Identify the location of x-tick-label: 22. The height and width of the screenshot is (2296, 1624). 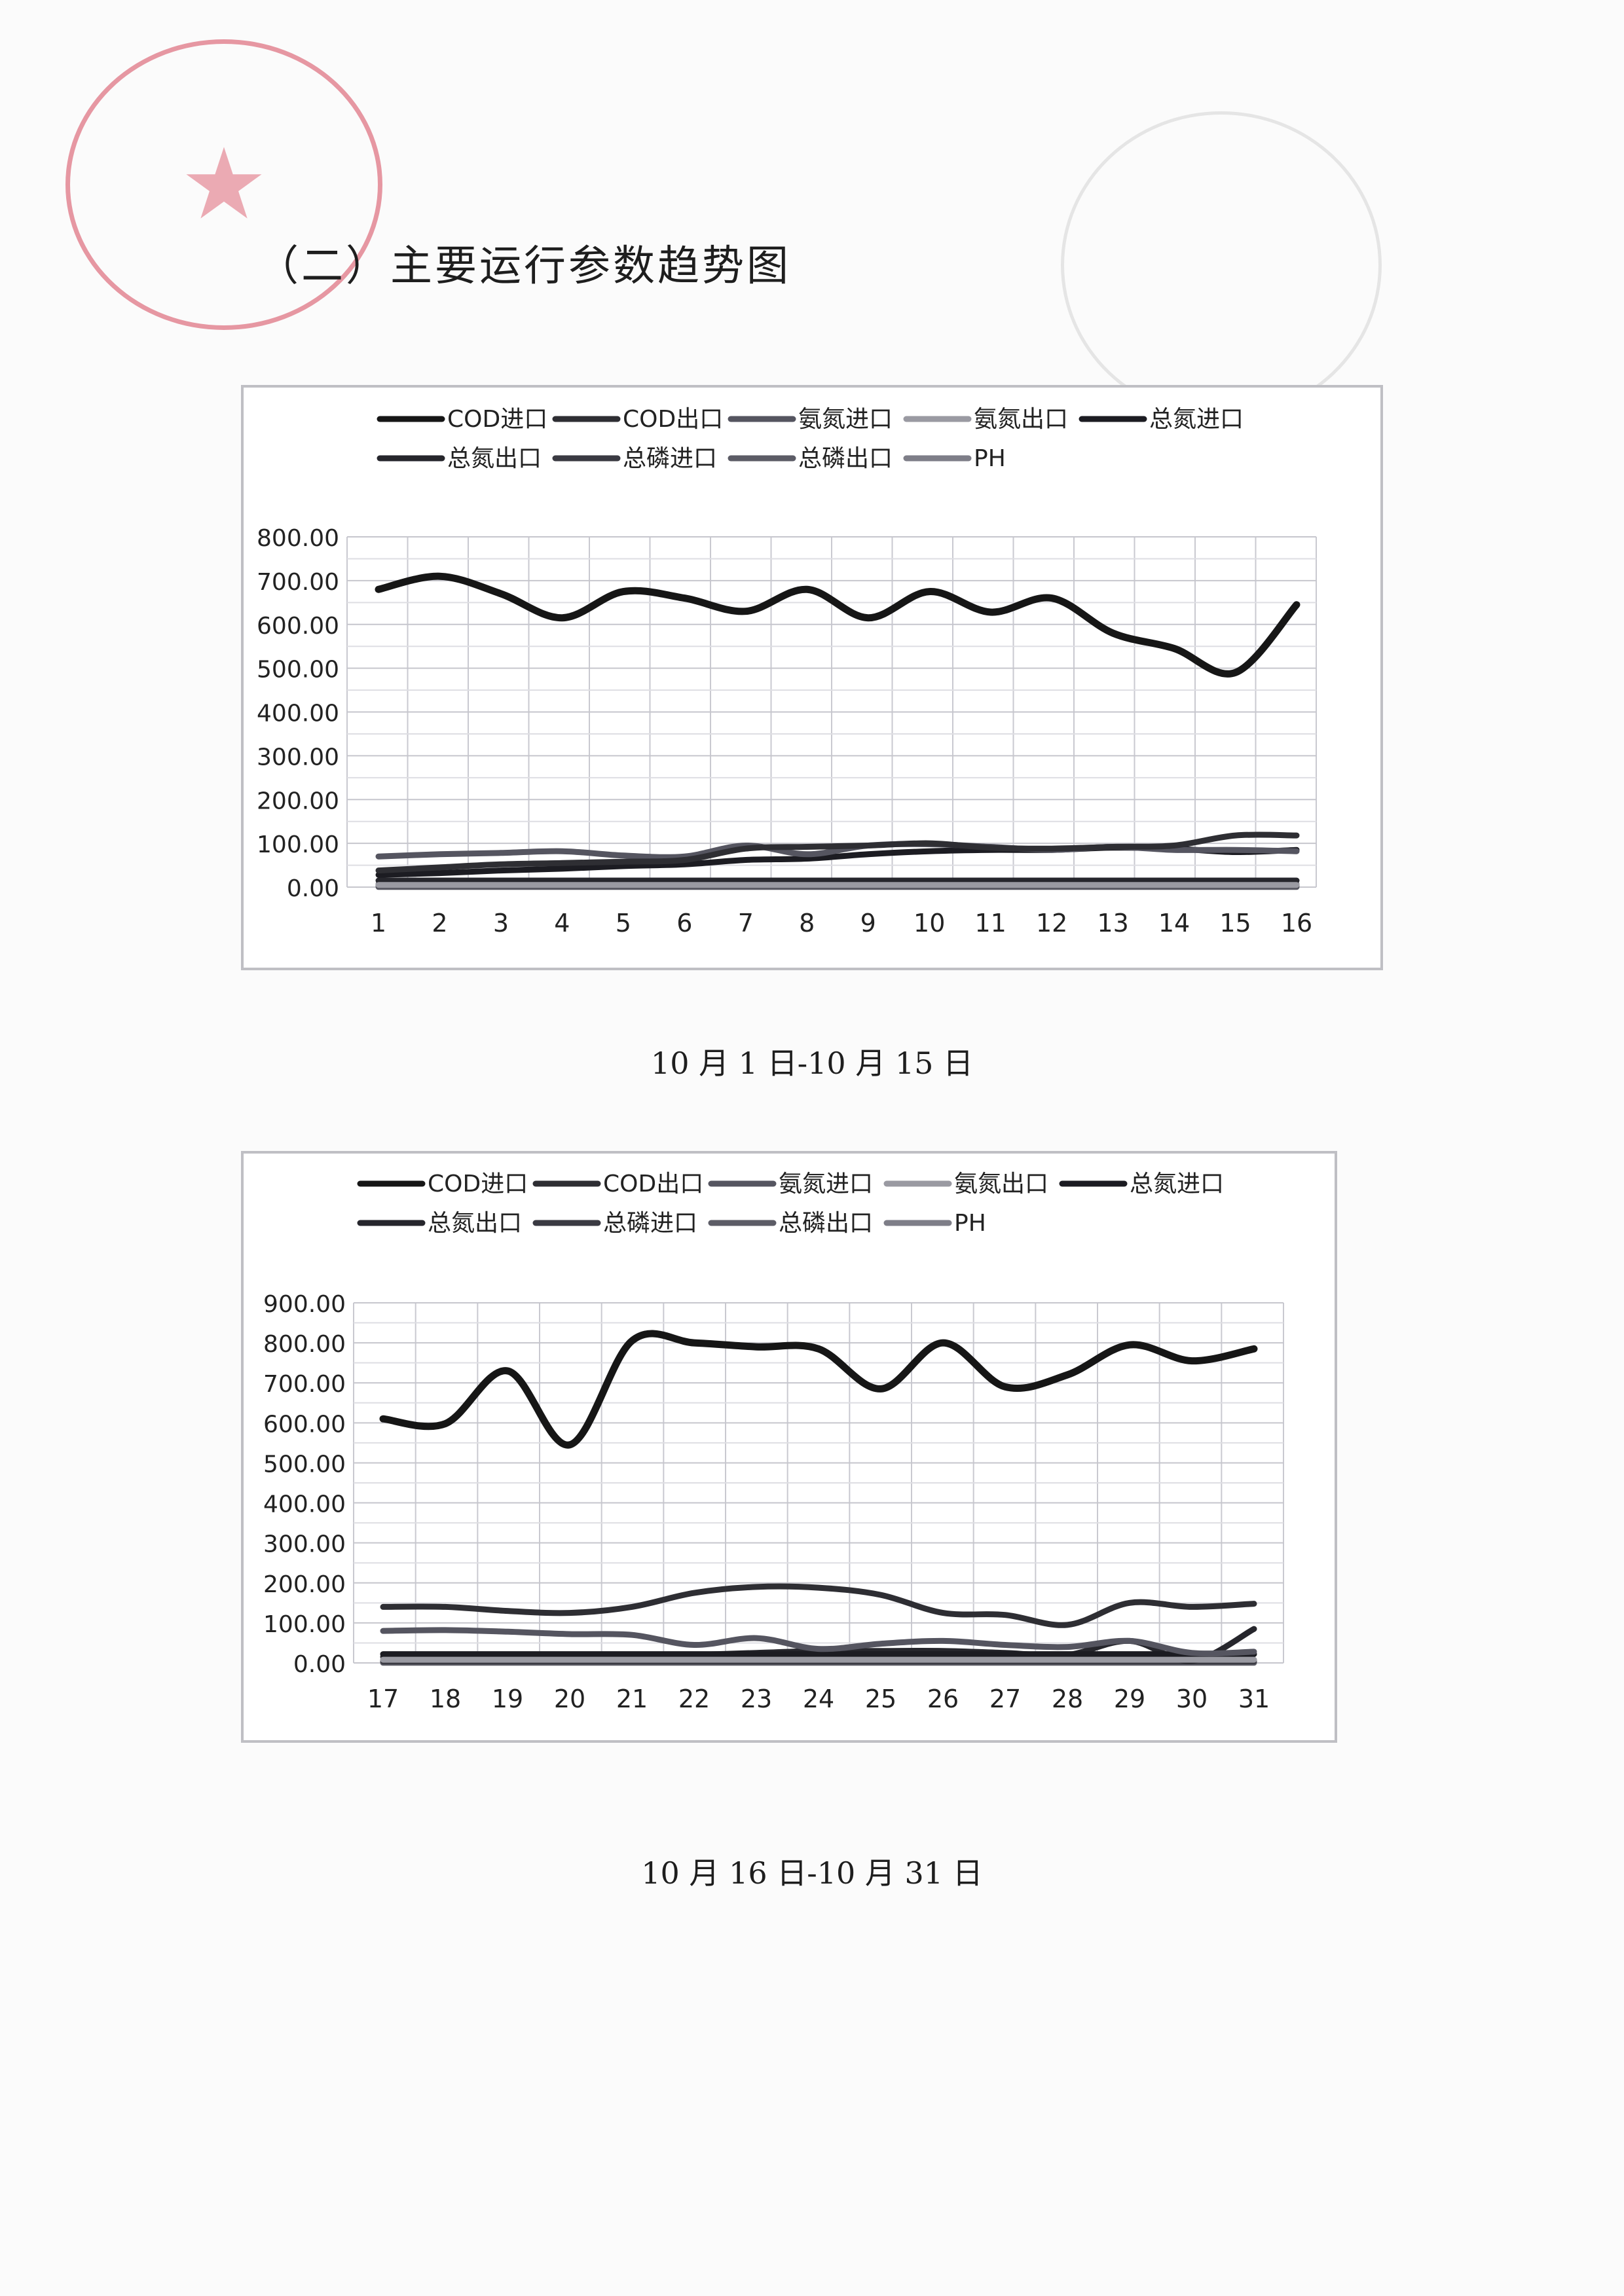
(694, 1699).